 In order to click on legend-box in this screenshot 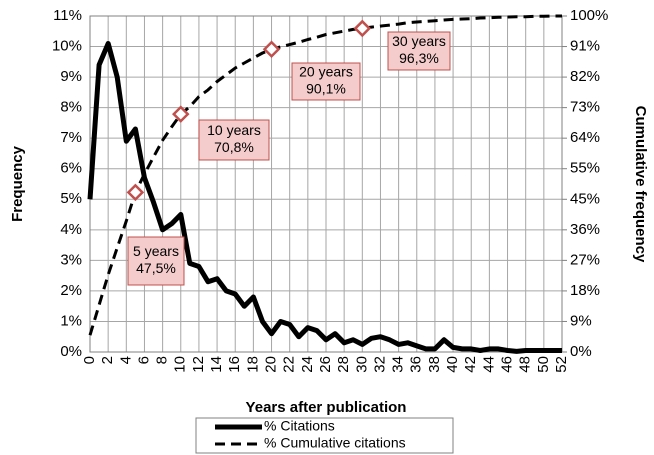, I will do `click(324, 435)`.